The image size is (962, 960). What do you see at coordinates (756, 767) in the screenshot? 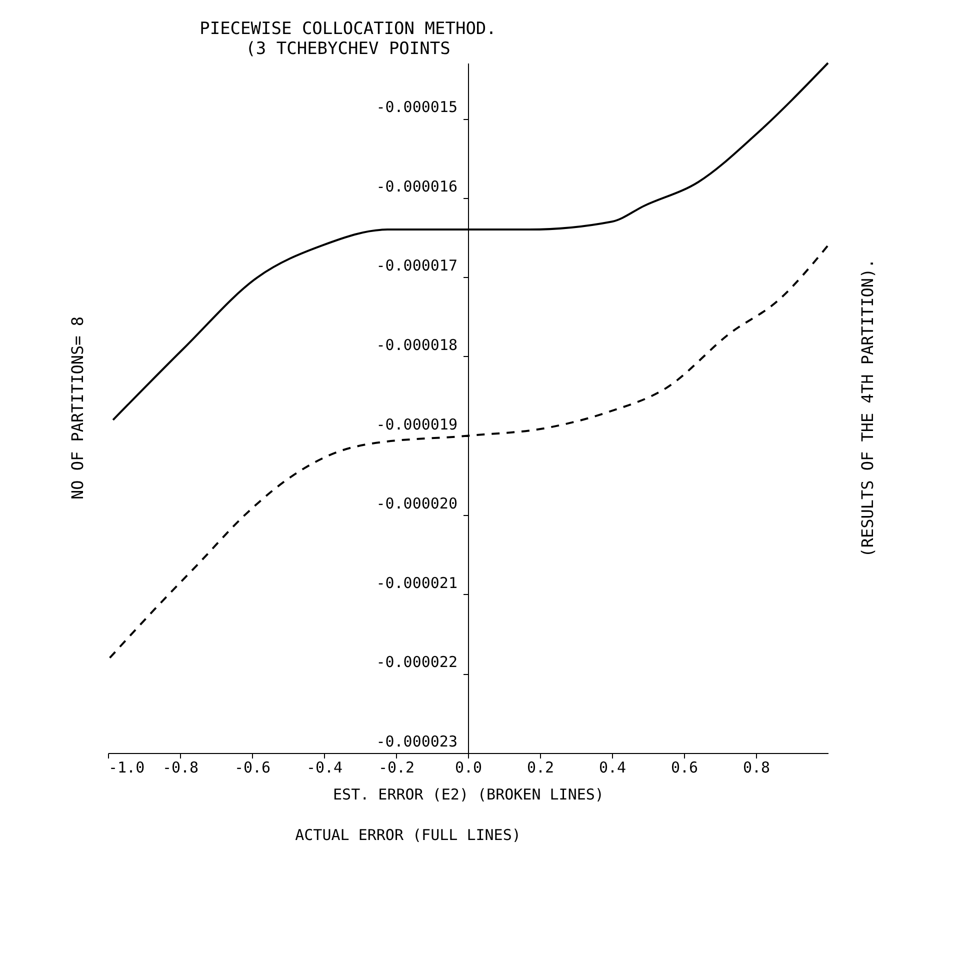
I see `x-tick-label: 0.8` at bounding box center [756, 767].